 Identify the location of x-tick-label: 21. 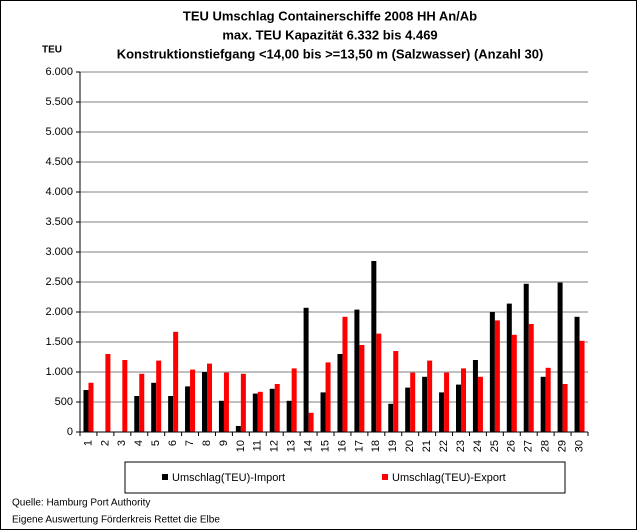
(427, 446).